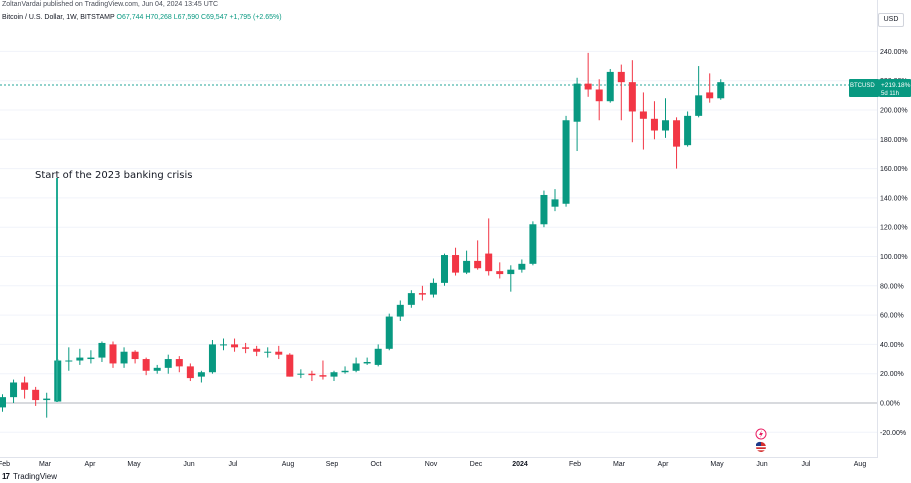  What do you see at coordinates (761, 446) in the screenshot?
I see `us-flag-icon` at bounding box center [761, 446].